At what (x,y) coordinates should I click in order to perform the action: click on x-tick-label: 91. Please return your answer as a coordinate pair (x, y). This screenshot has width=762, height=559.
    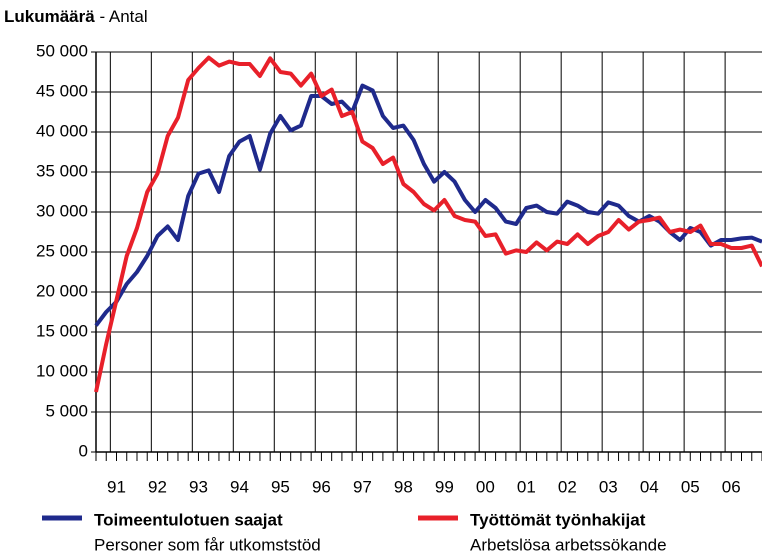
    Looking at the image, I should click on (116, 486).